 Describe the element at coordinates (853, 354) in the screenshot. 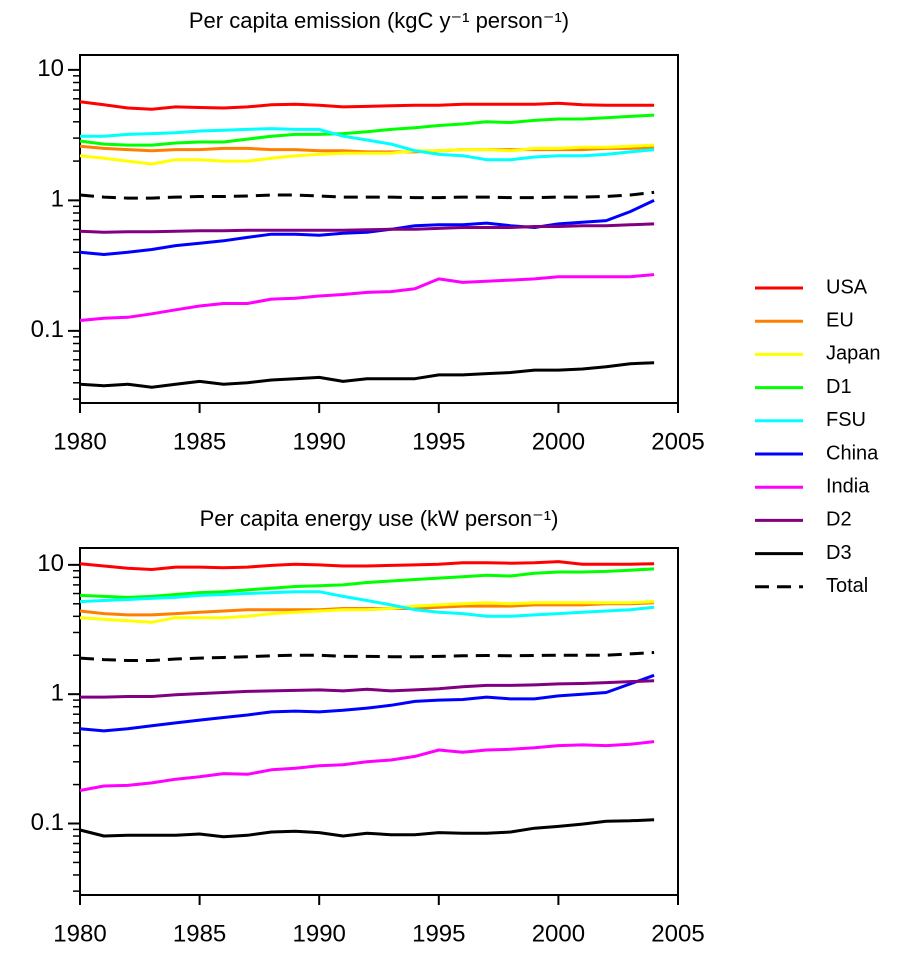

I see `legend-label: Japan` at that location.